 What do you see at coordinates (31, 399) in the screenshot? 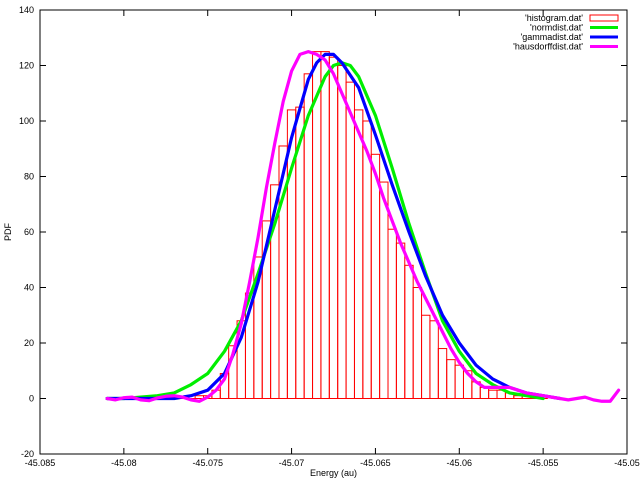
I see `y-tick-label: 0` at bounding box center [31, 399].